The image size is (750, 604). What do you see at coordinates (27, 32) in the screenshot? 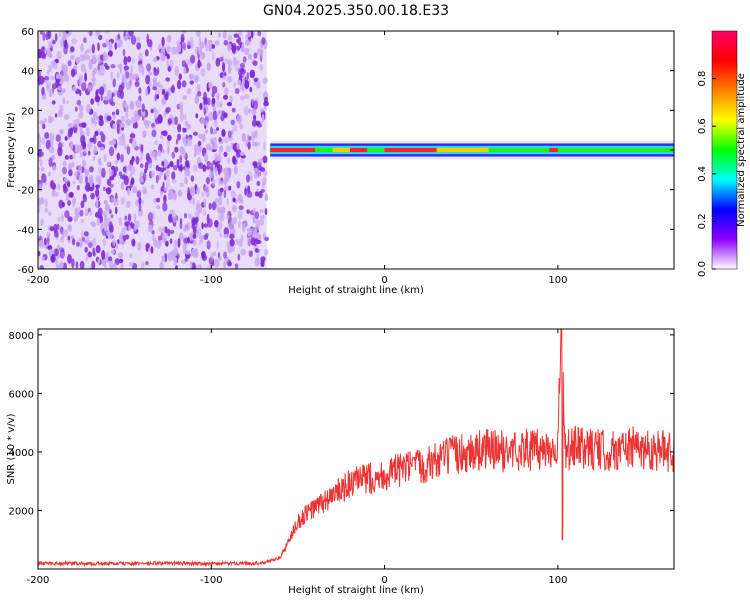
I see `y-tick-label: 60` at bounding box center [27, 32].